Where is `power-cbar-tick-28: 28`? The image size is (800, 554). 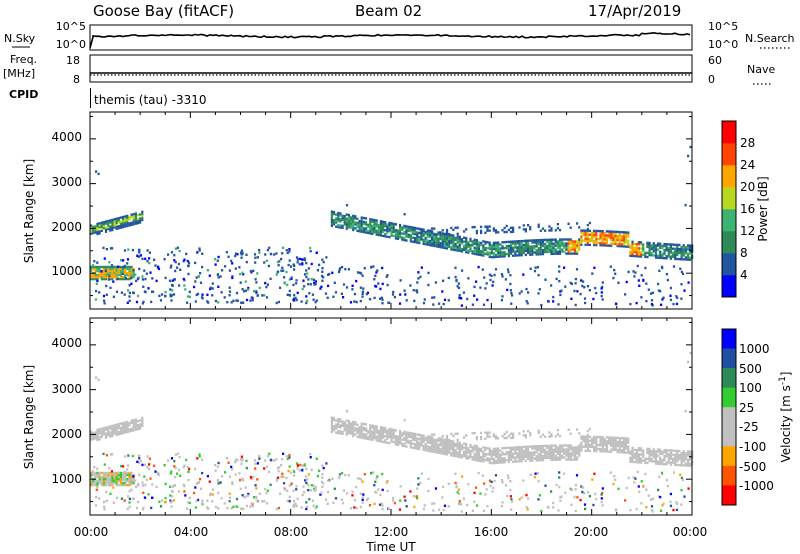 power-cbar-tick-28: 28 is located at coordinates (747, 143).